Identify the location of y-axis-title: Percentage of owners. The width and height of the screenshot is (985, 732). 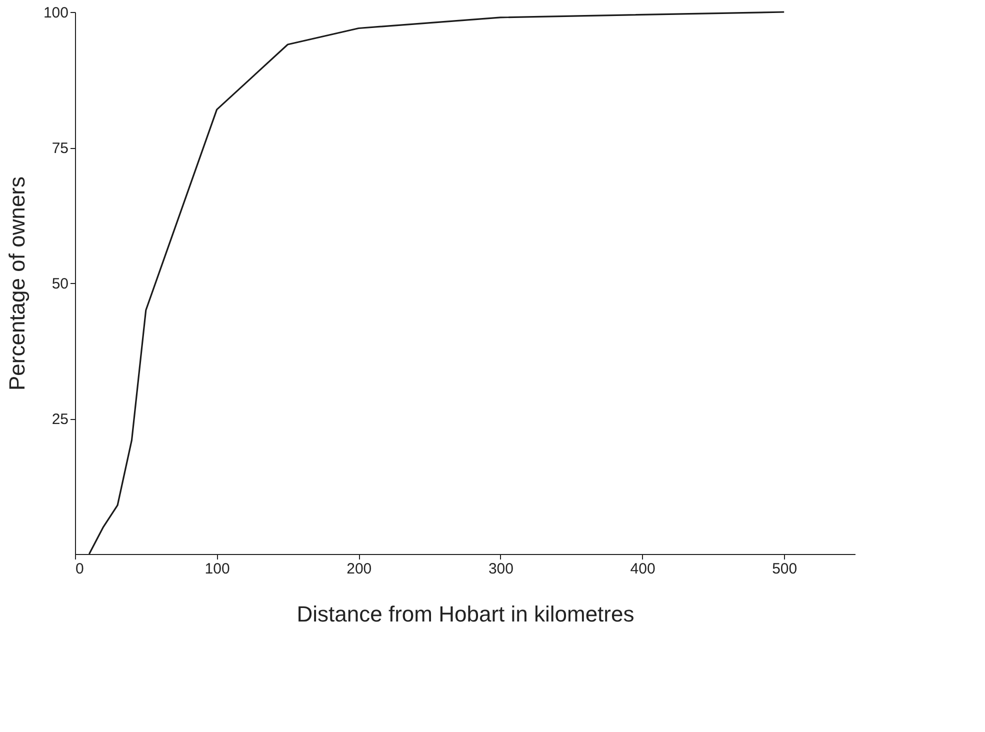
(17, 283).